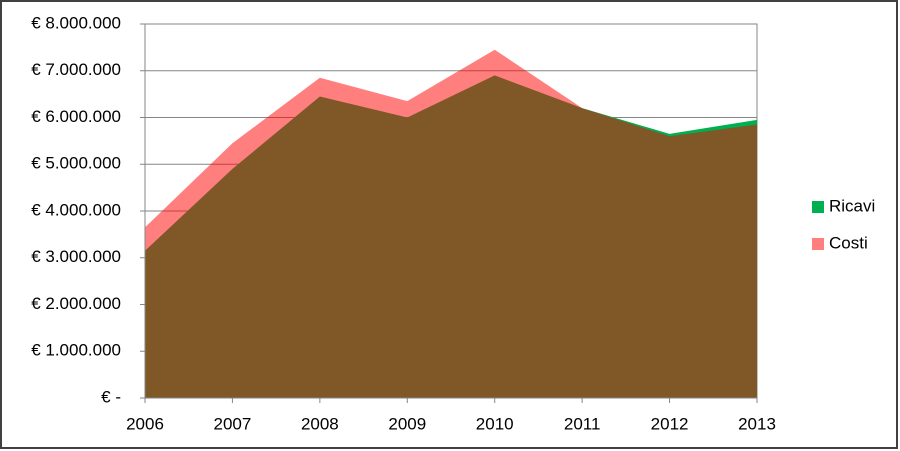 This screenshot has height=451, width=900. I want to click on legend-label: Ricavi, so click(852, 205).